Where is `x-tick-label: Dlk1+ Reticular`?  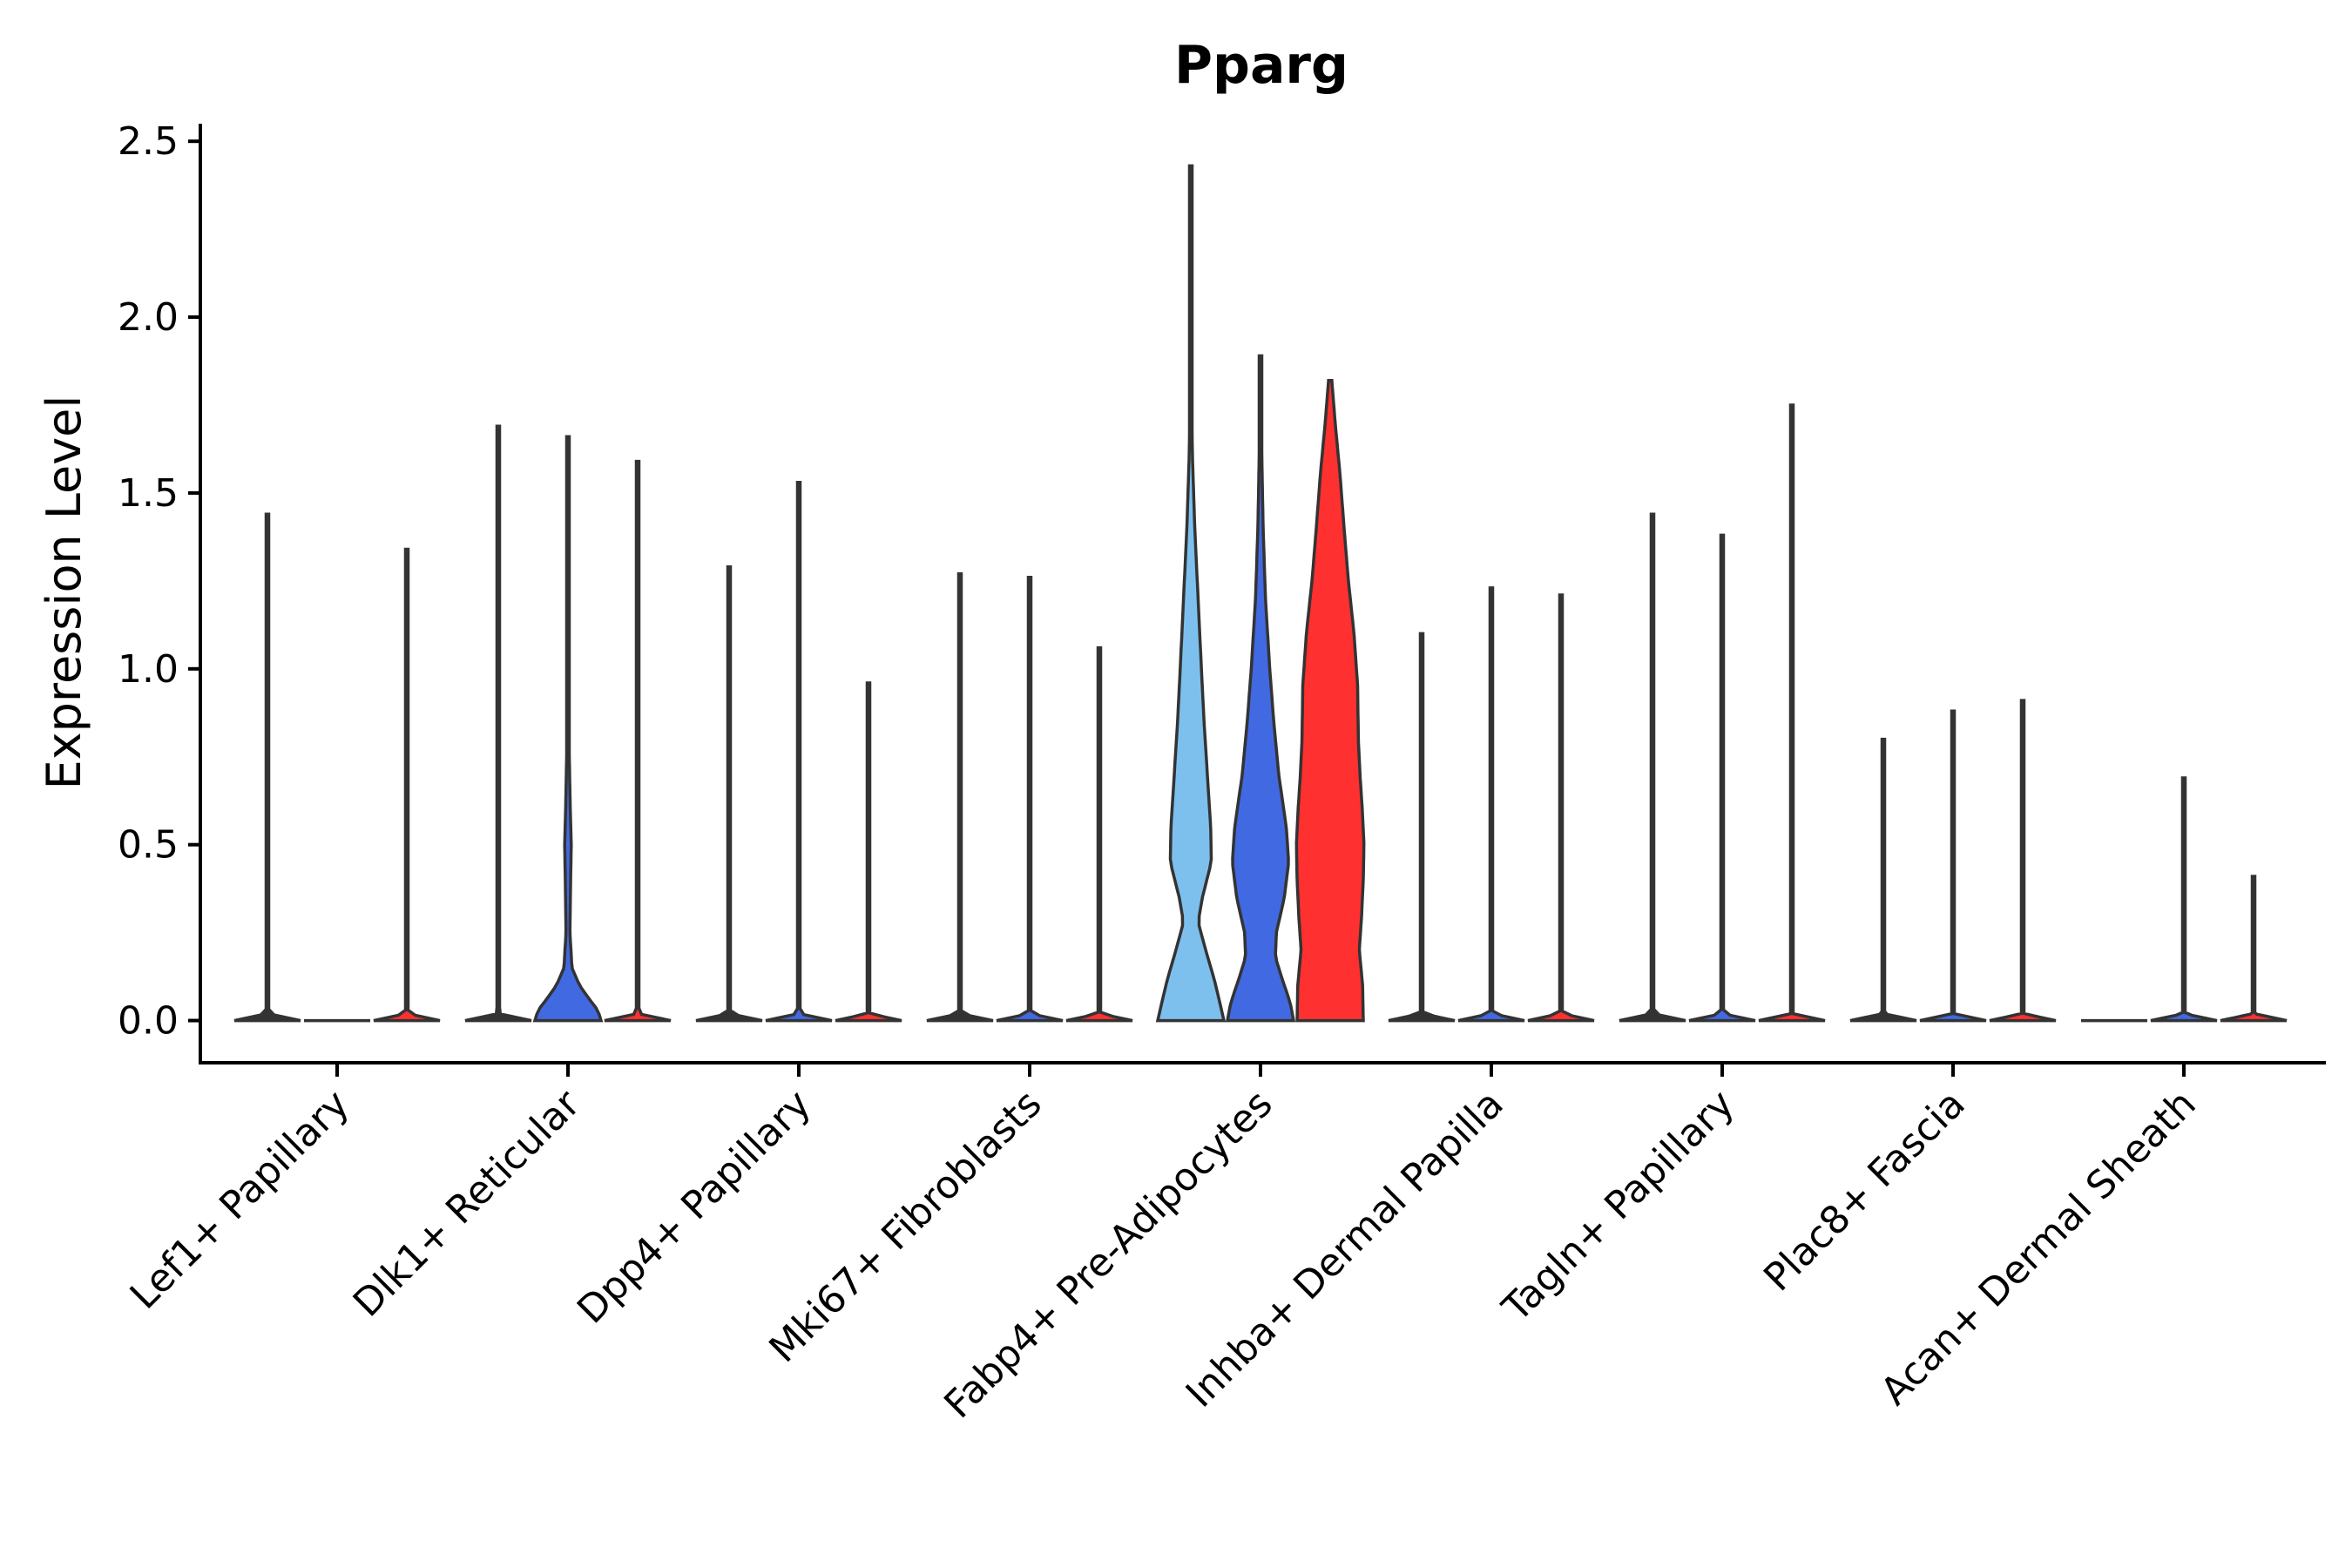 x-tick-label: Dlk1+ Reticular is located at coordinates (467, 1203).